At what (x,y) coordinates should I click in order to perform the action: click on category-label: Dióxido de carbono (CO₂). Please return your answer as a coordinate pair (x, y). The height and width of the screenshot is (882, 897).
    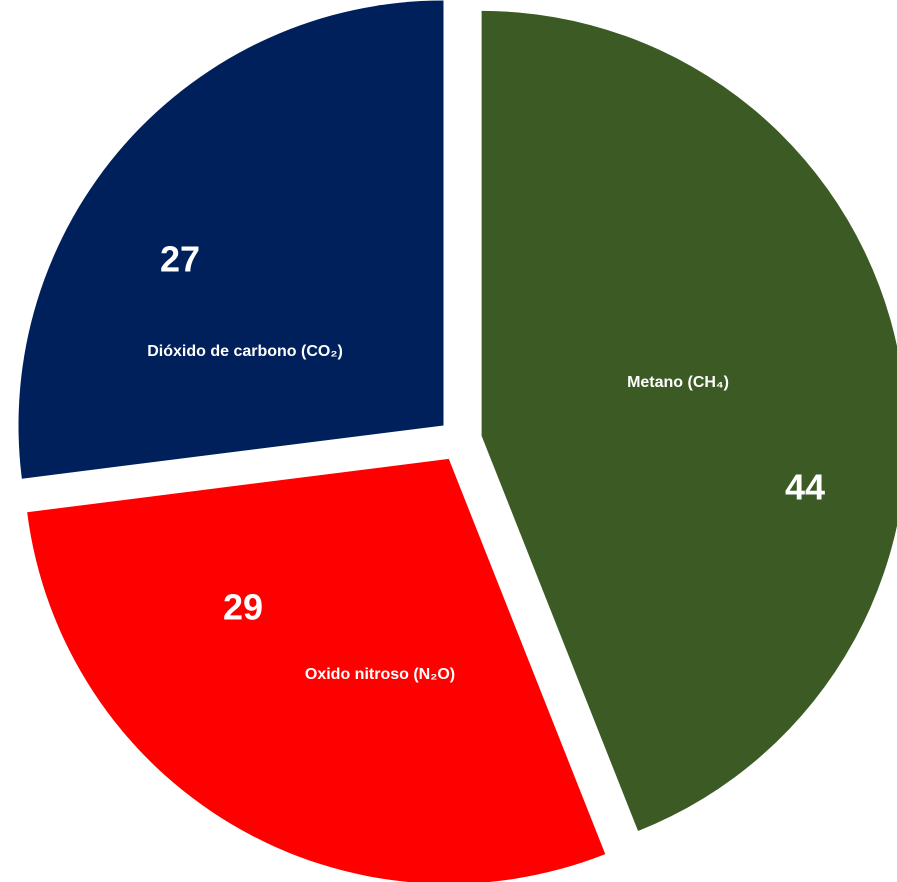
    Looking at the image, I should click on (245, 351).